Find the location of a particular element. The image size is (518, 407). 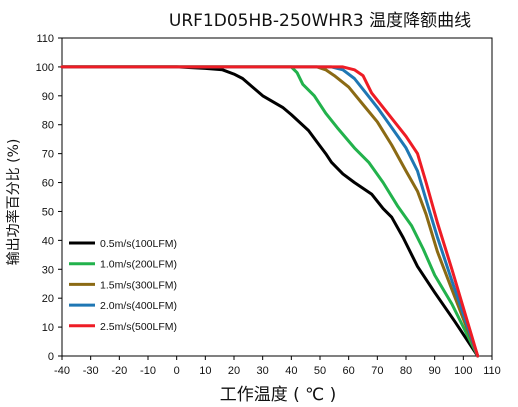

x-tick-label: 30 is located at coordinates (263, 371).